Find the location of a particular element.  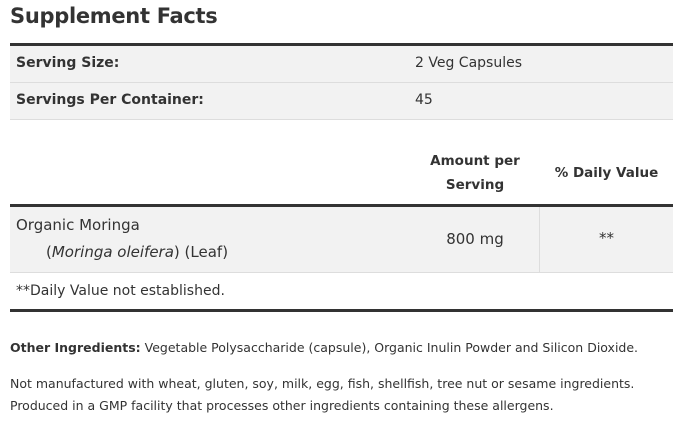

footnote: **Daily Value not established. is located at coordinates (120, 291).